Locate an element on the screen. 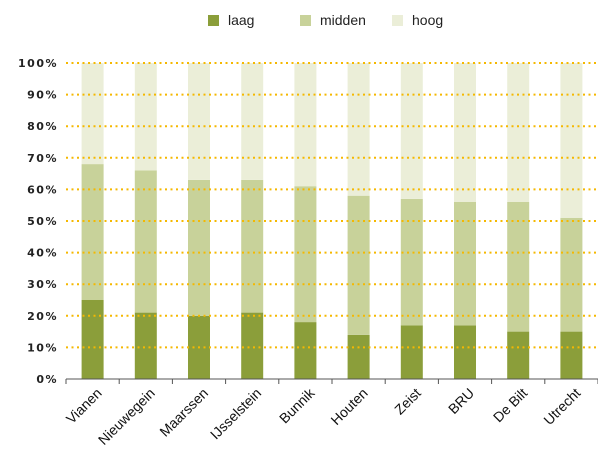 The image size is (598, 463). bar-midden-IJsselstein is located at coordinates (252, 246).